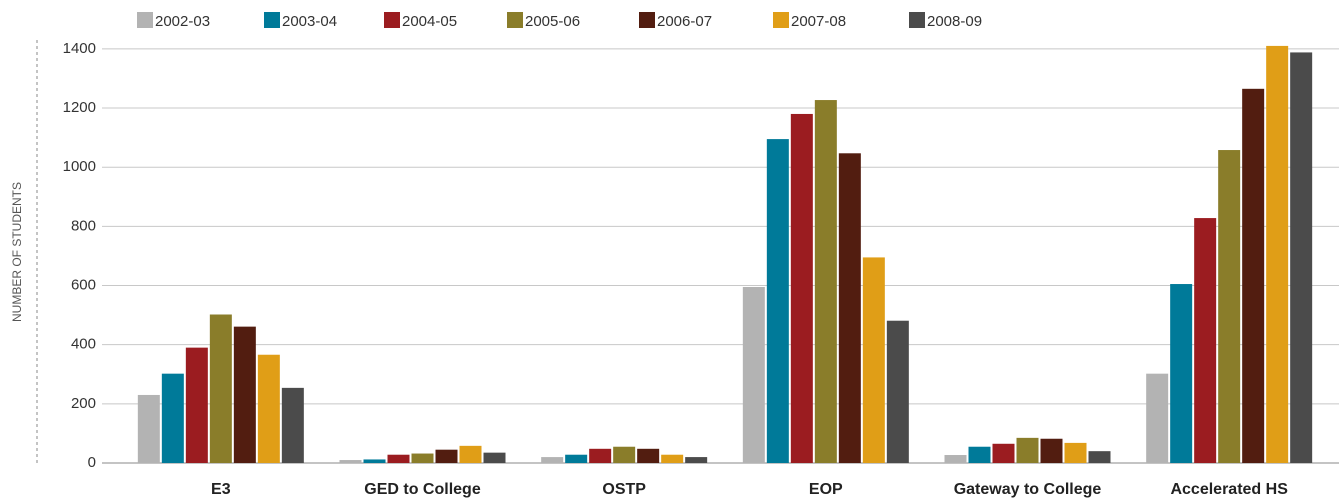  Describe the element at coordinates (79, 107) in the screenshot. I see `y-tick-label: 1200` at that location.